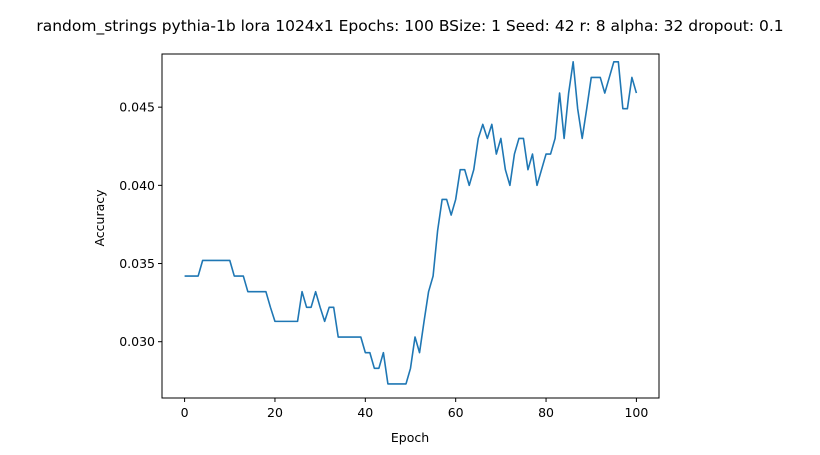 This screenshot has width=820, height=455. Describe the element at coordinates (140, 224) in the screenshot. I see `y-axis: 0.030 0.035 0.040 0.045` at that location.